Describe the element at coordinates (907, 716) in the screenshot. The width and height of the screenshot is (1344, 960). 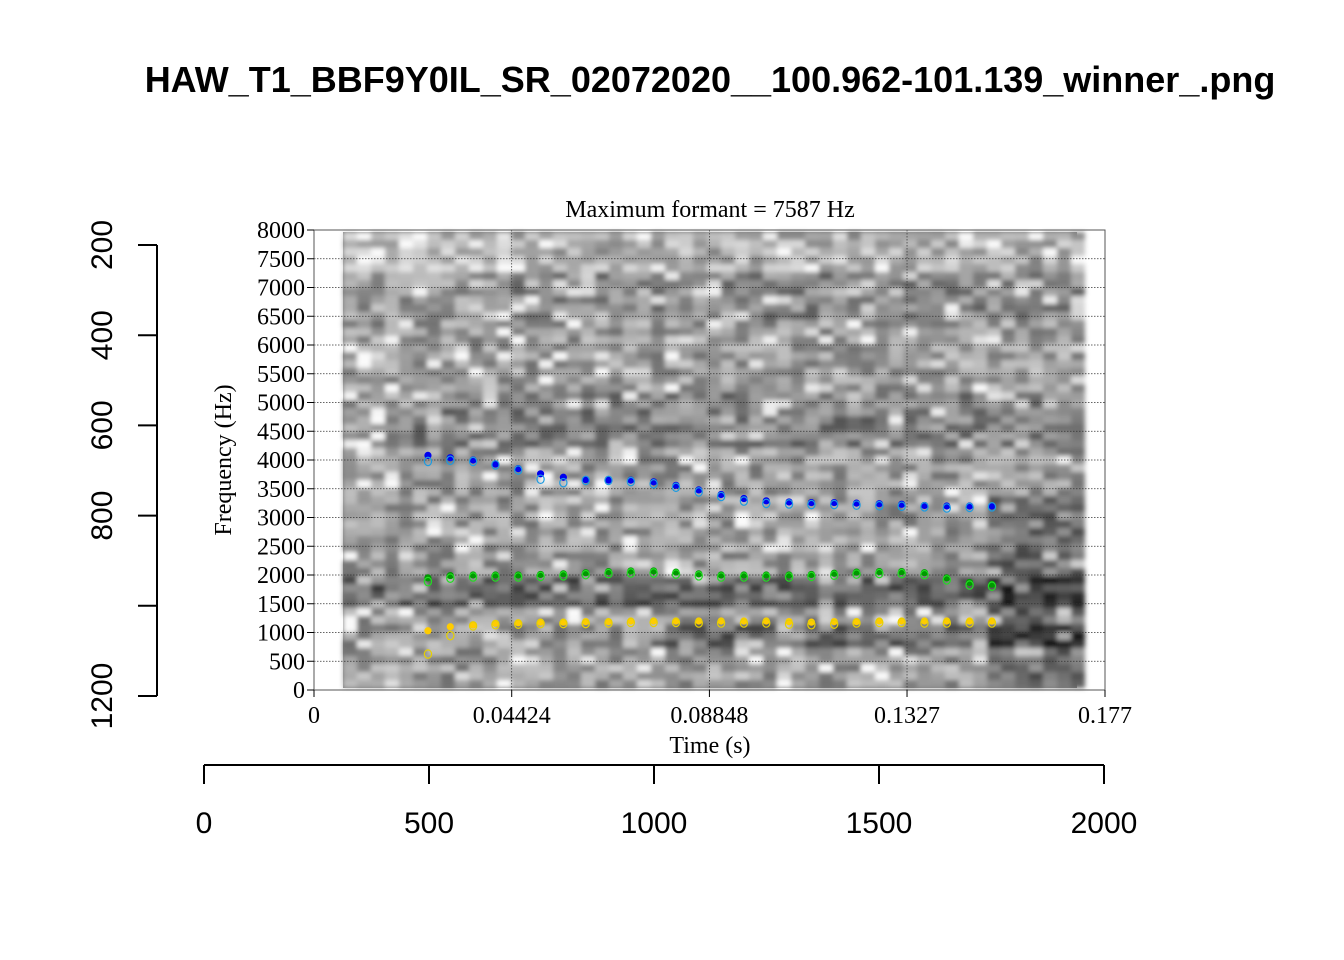
I see `x-tick-label: 0.1327` at that location.